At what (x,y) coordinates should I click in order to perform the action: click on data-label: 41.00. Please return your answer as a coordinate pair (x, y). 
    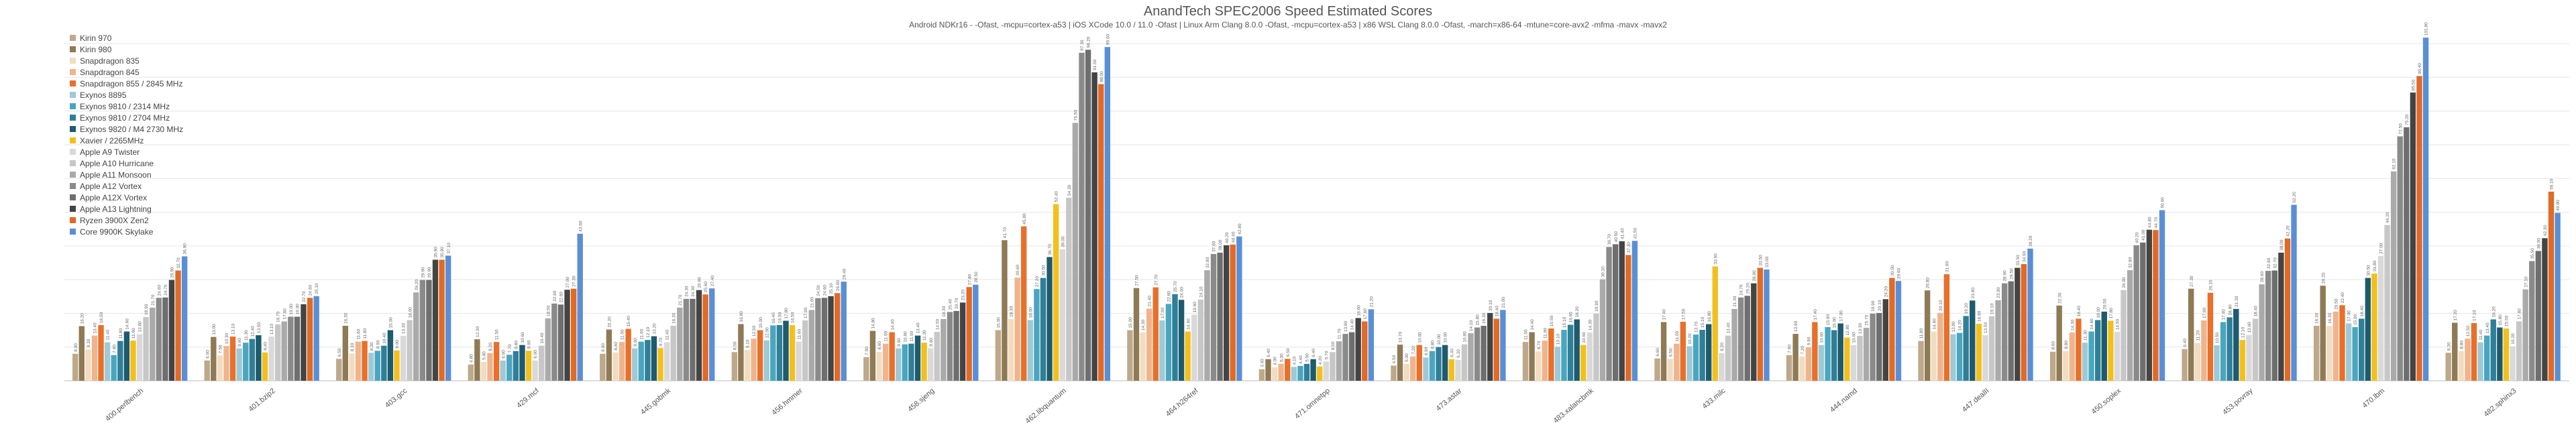
    Looking at the image, I should click on (2143, 235).